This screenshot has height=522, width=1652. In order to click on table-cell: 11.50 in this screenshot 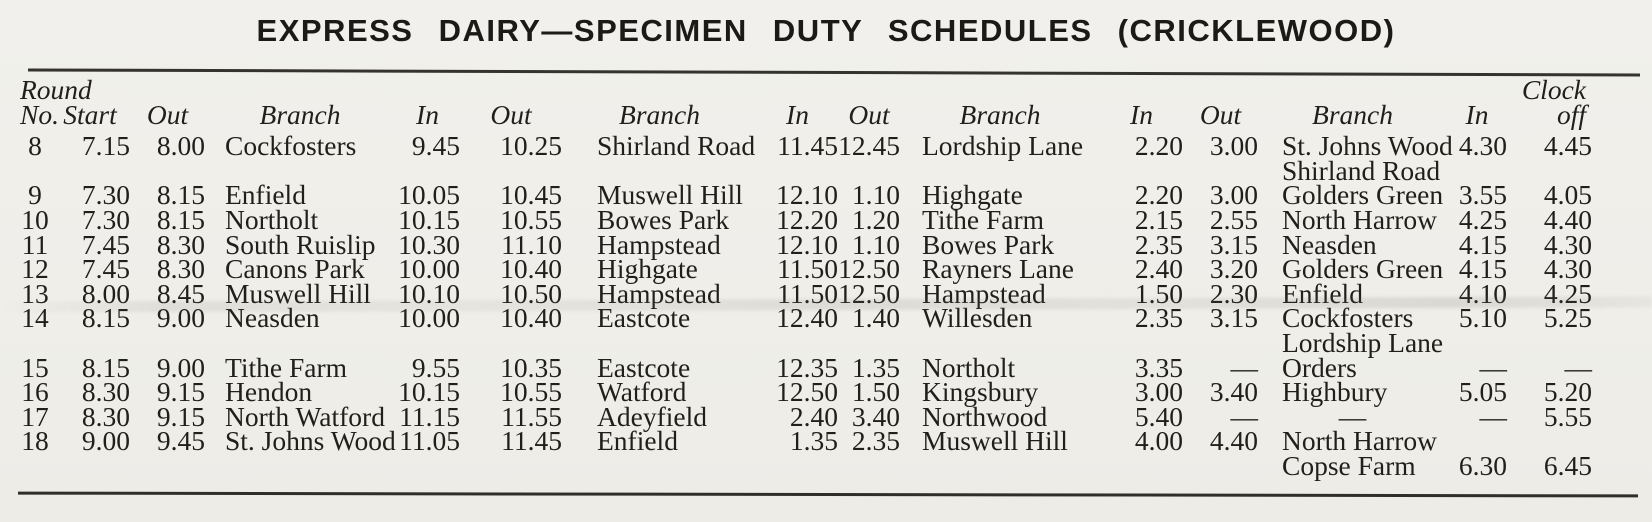, I will do `click(807, 269)`.